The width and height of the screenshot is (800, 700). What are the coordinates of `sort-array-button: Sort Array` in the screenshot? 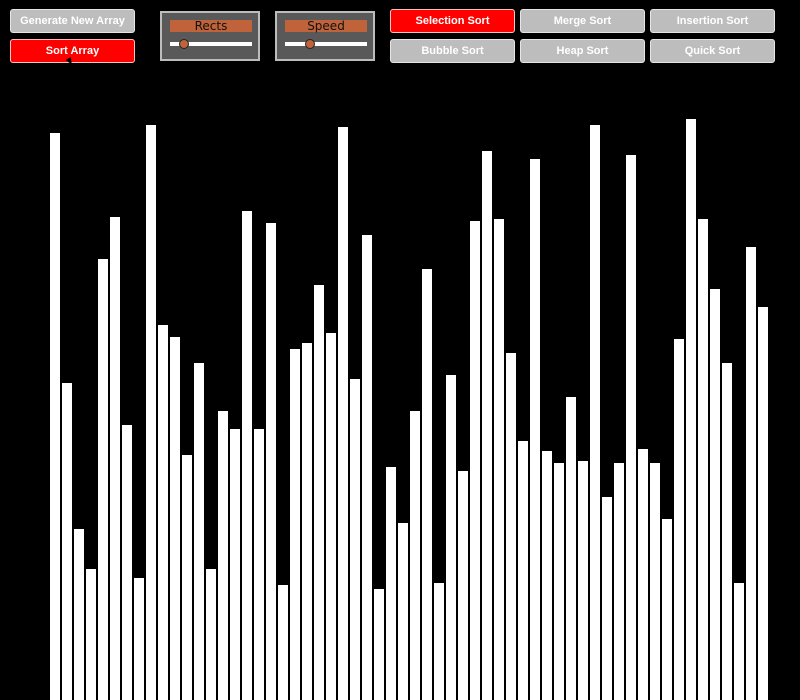 It's located at (72, 51).